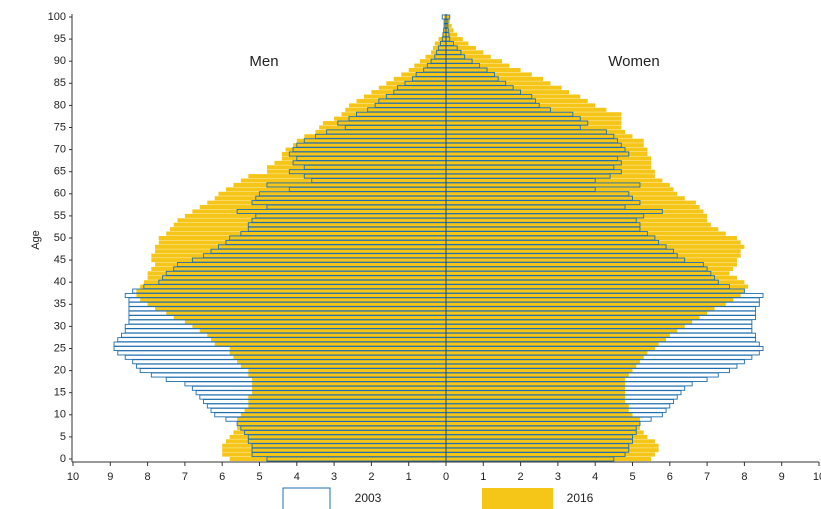  What do you see at coordinates (60, 216) in the screenshot?
I see `y-tick-label: 55` at bounding box center [60, 216].